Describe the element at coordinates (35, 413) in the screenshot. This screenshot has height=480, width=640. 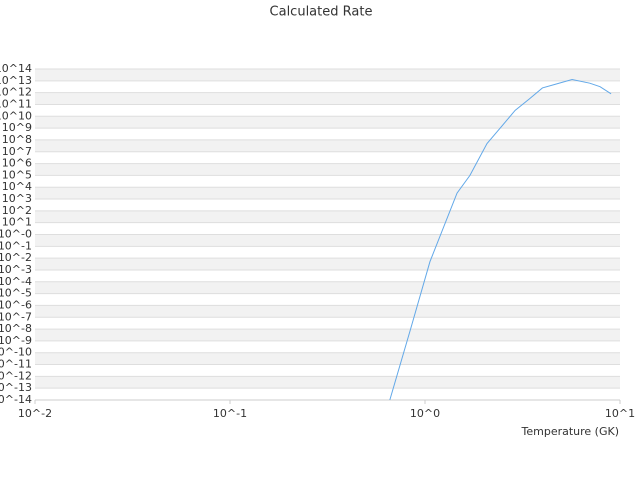
I see `x-tick-label: 10^-2` at that location.